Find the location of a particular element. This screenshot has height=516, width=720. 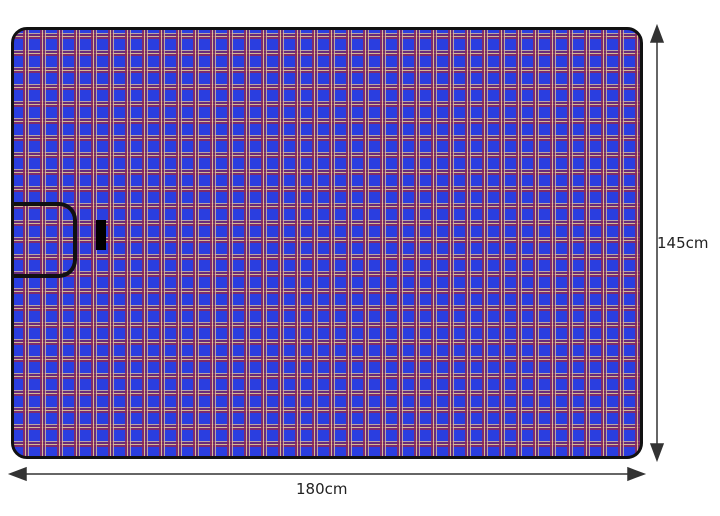

arrow-head-left is located at coordinates (17, 474).